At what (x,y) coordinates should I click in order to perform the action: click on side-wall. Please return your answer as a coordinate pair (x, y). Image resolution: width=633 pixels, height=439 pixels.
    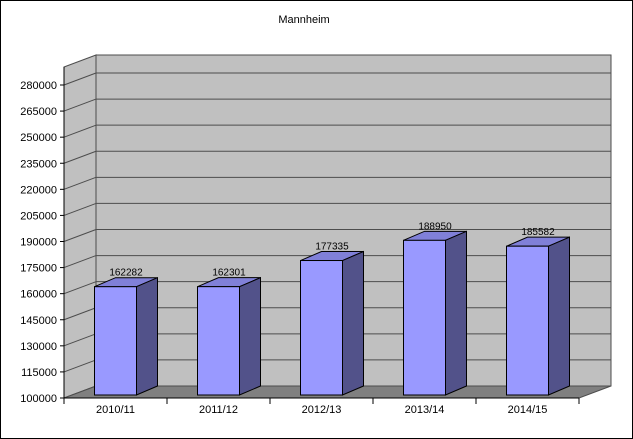
    Looking at the image, I should click on (80, 226).